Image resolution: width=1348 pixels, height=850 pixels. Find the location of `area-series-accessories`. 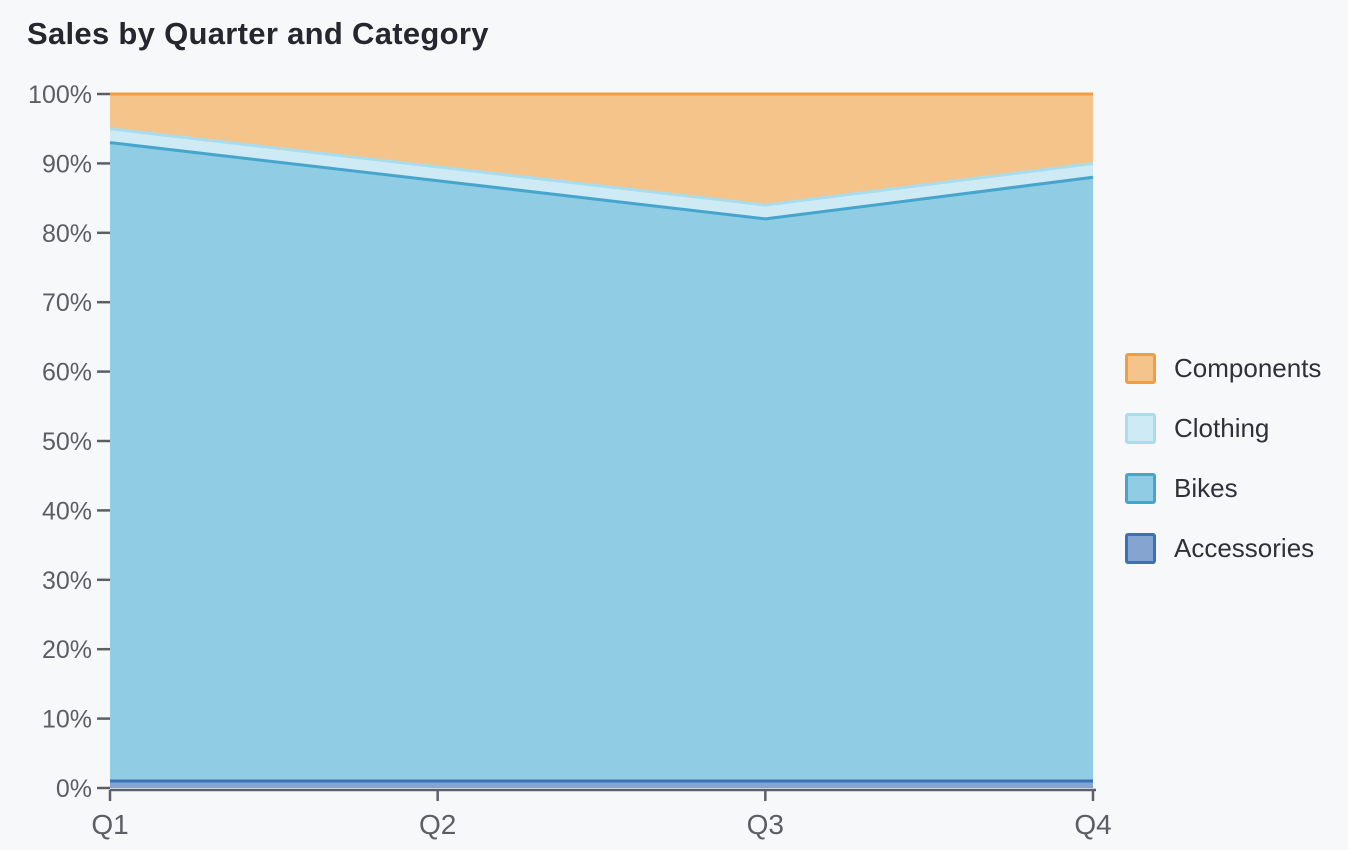

area-series-accessories is located at coordinates (601, 784).